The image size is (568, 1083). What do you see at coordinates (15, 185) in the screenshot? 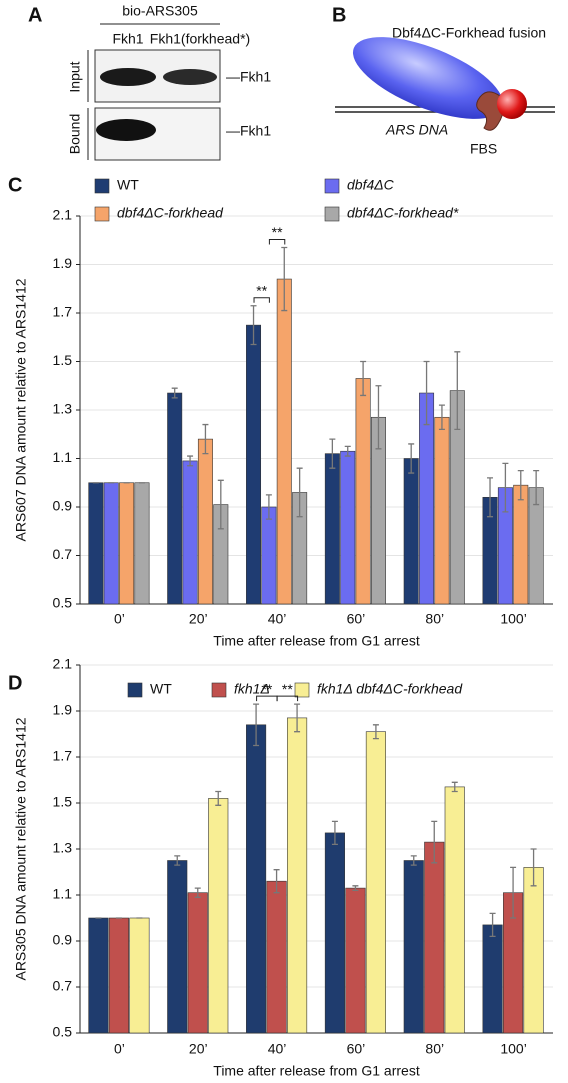
I see `panel-letter: C` at bounding box center [15, 185].